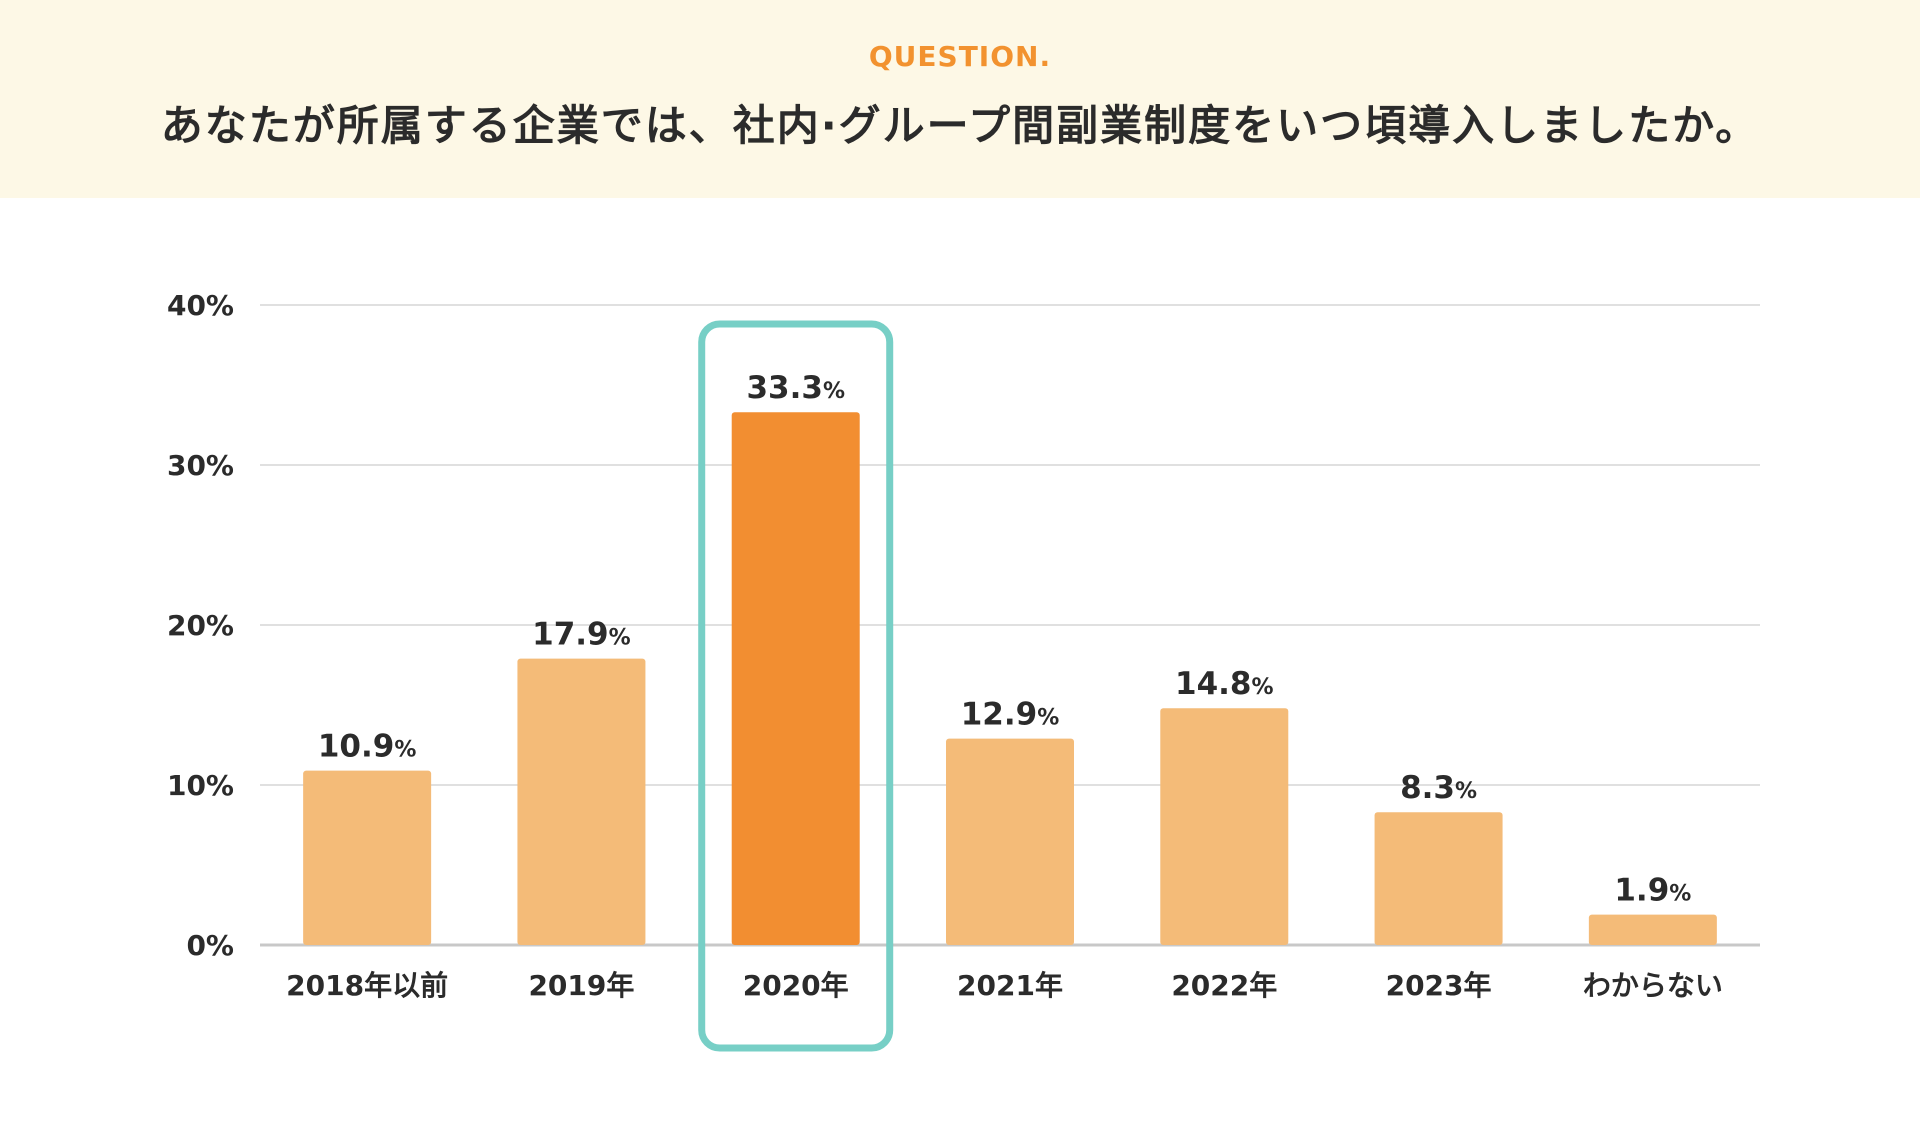 This screenshot has width=1920, height=1123. Describe the element at coordinates (796, 985) in the screenshot. I see `category-label: 2020年` at that location.